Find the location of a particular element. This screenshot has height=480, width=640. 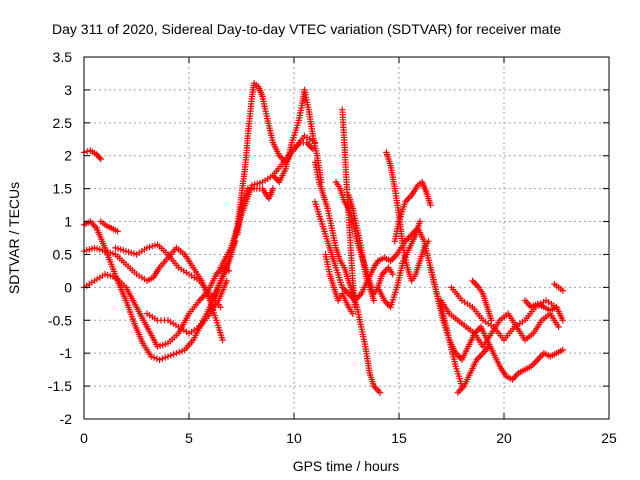

series-arc-c is located at coordinates (109, 226).